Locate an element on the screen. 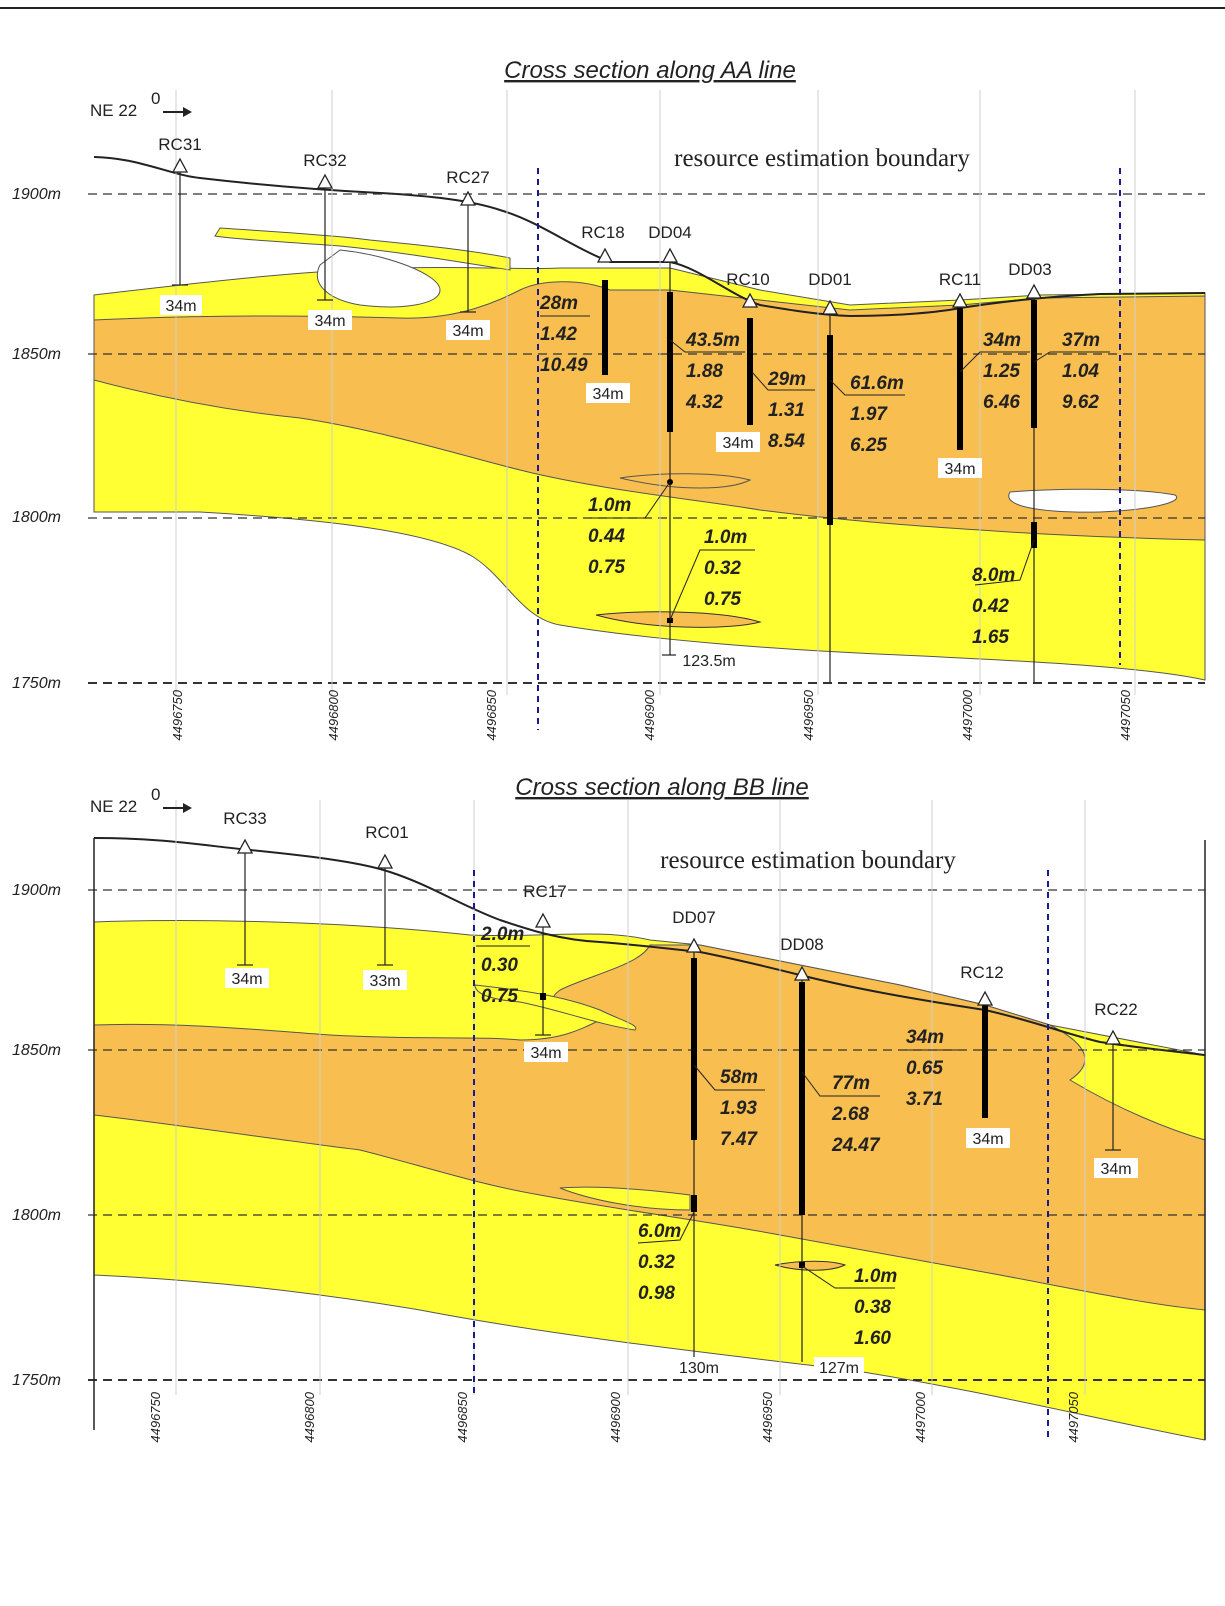  svg-text: 8.54 is located at coordinates (786, 441).